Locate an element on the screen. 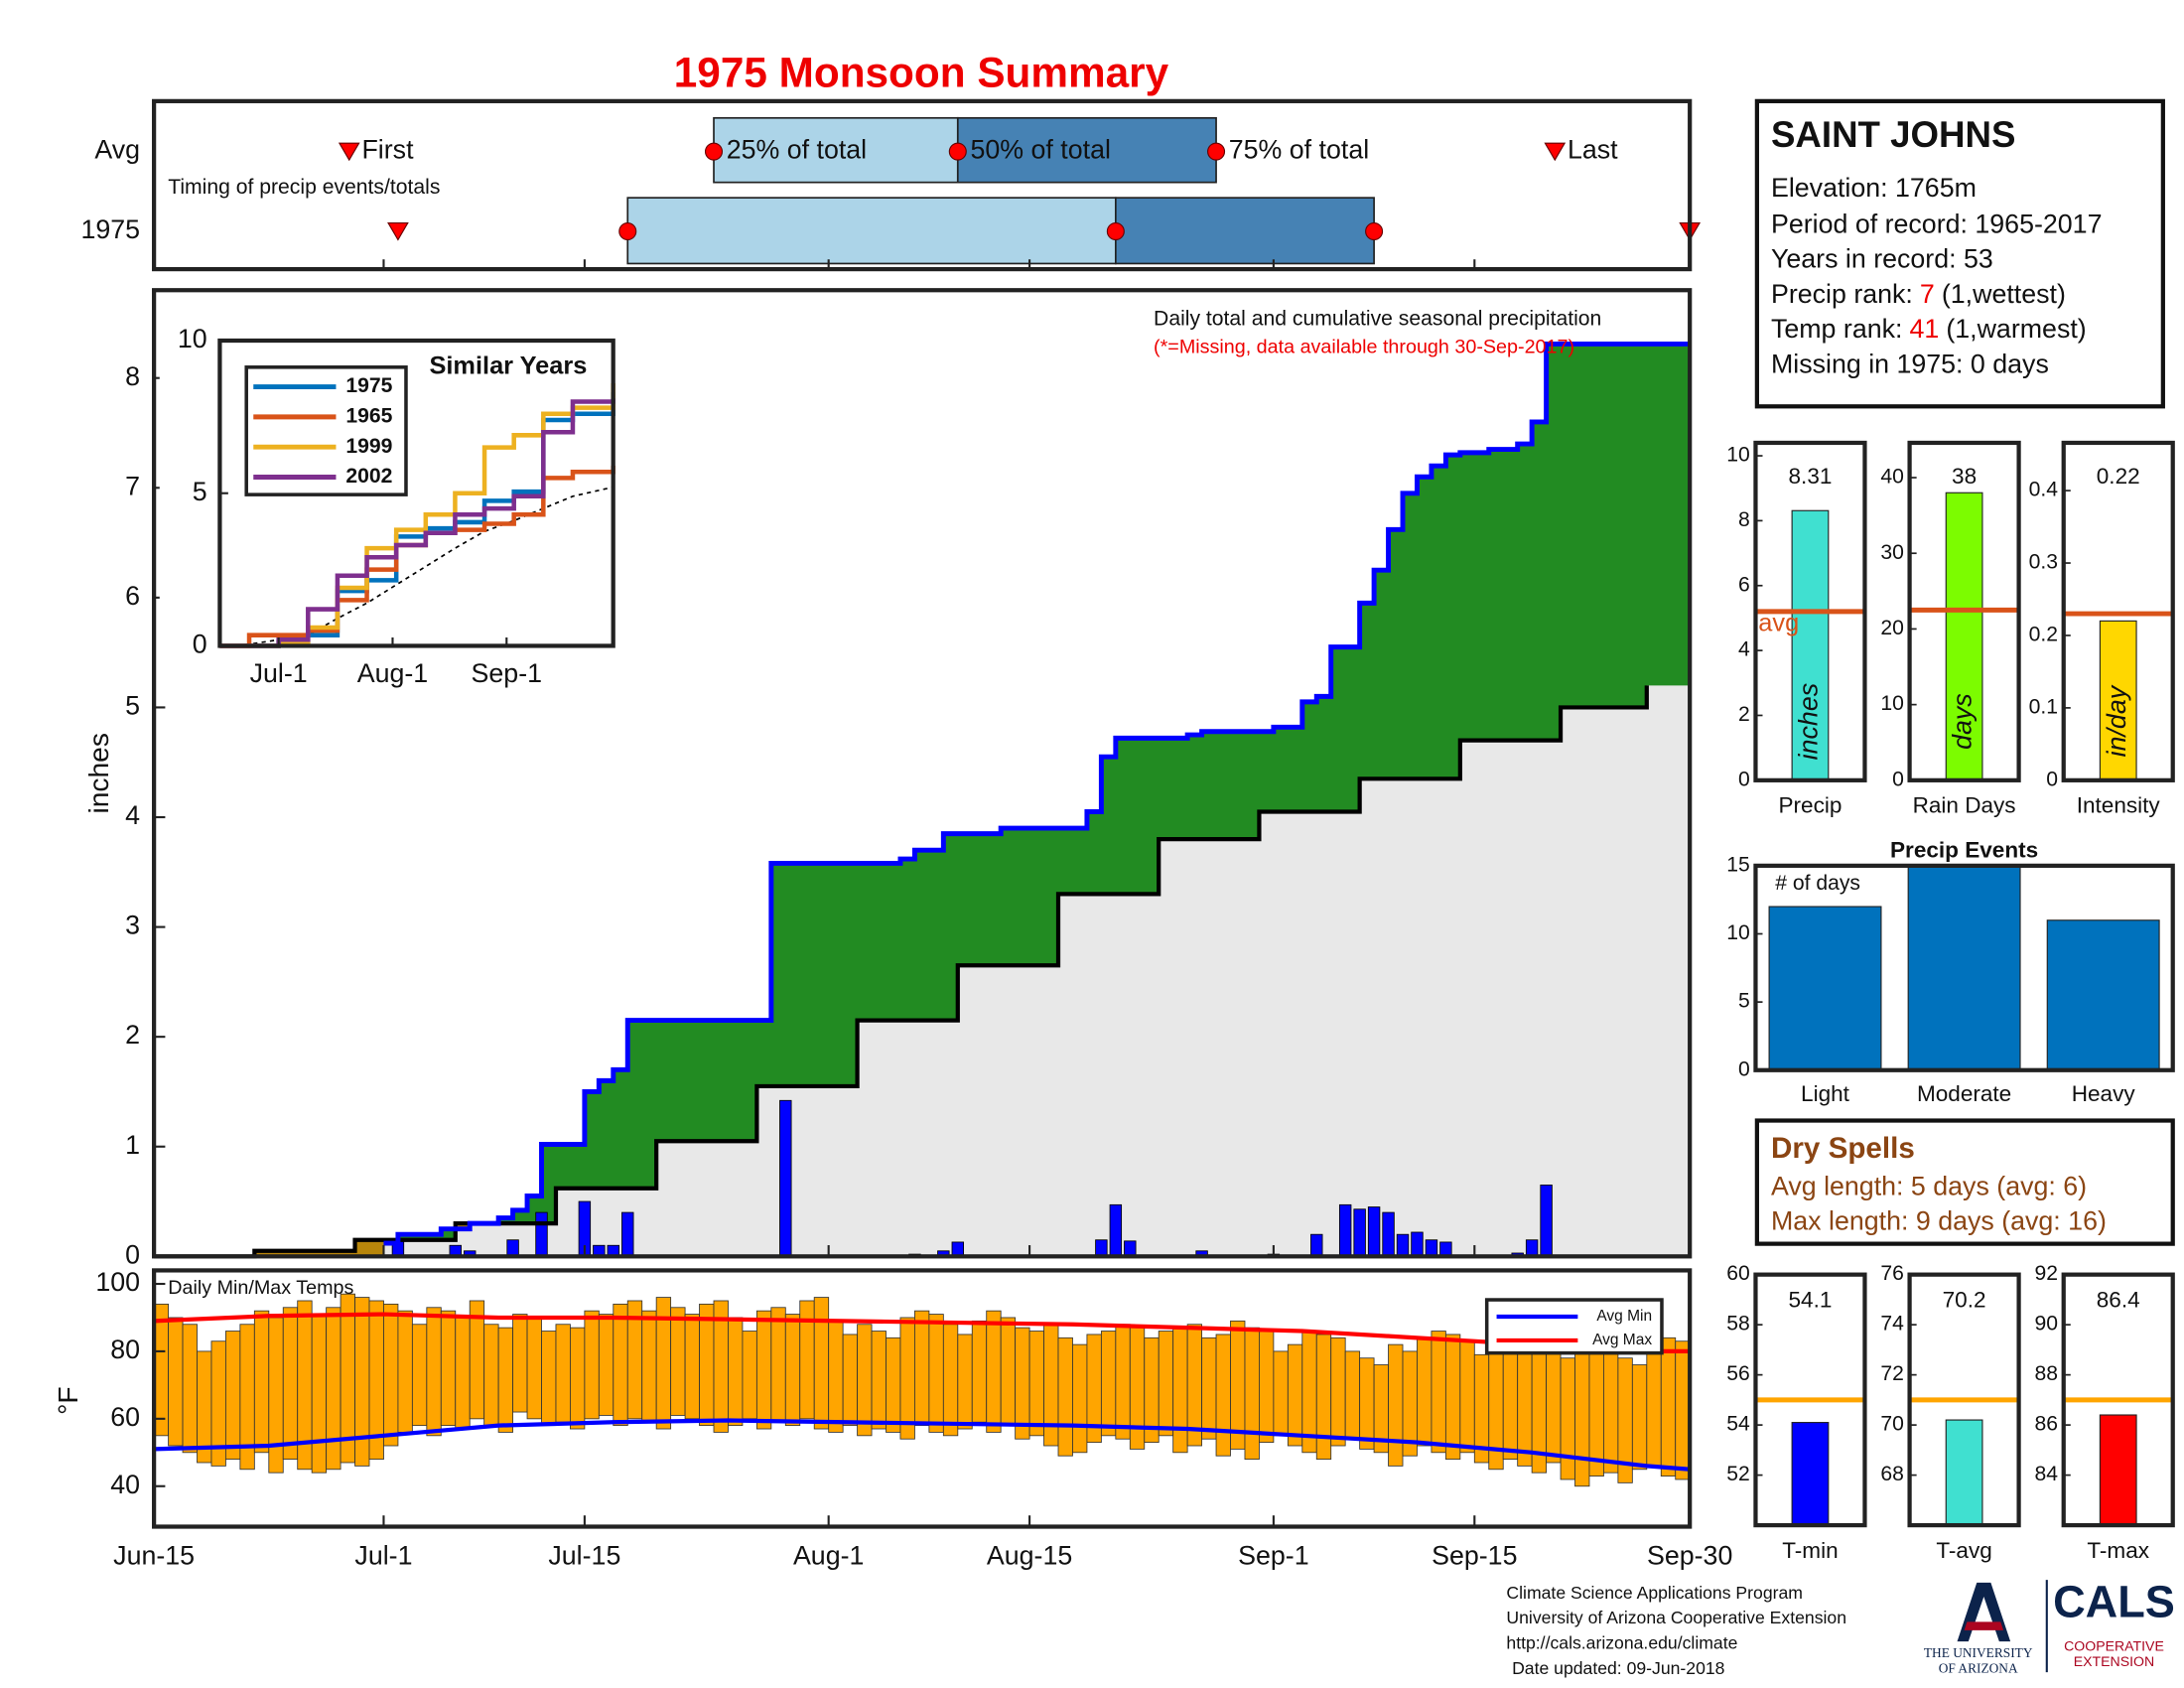 The height and width of the screenshot is (1688, 2184). y-tick-label: 2 is located at coordinates (1744, 714).